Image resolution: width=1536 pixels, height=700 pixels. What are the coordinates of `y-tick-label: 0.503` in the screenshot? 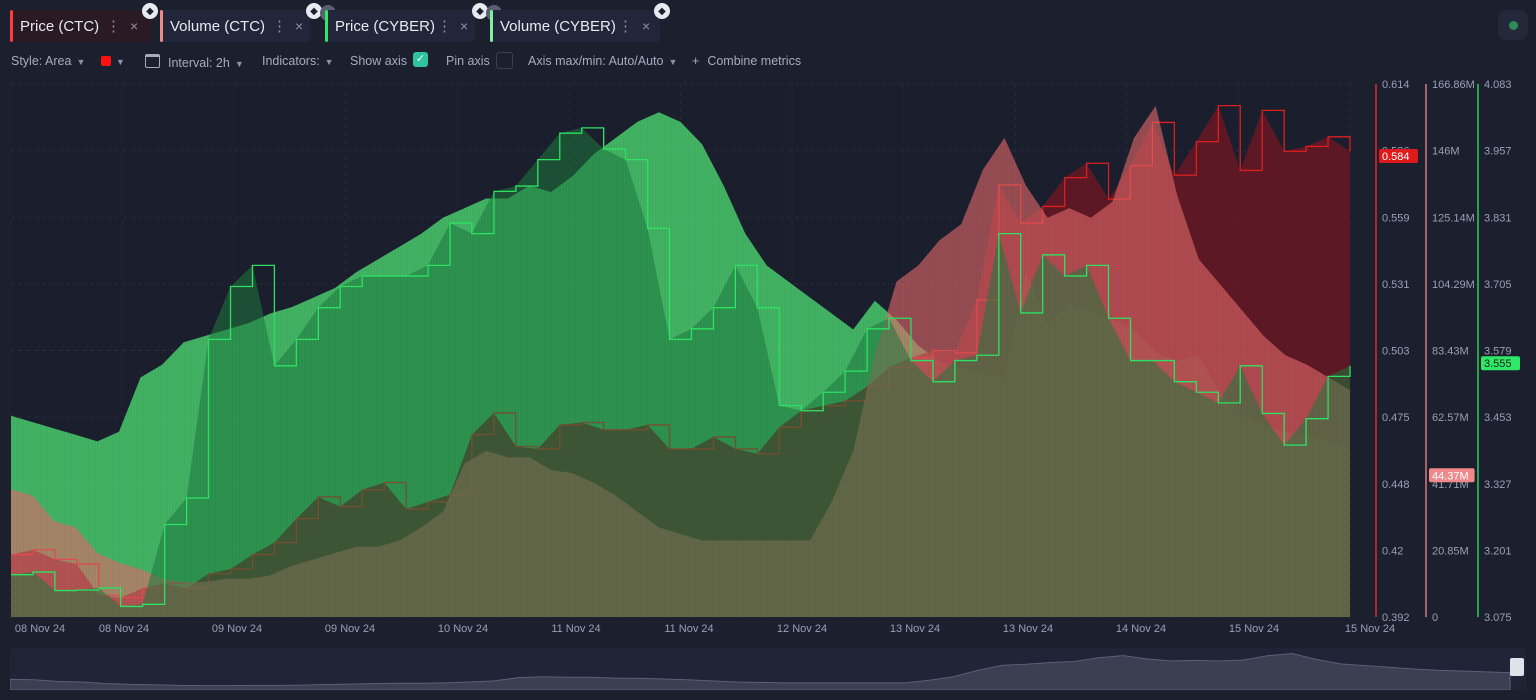 It's located at (1396, 352).